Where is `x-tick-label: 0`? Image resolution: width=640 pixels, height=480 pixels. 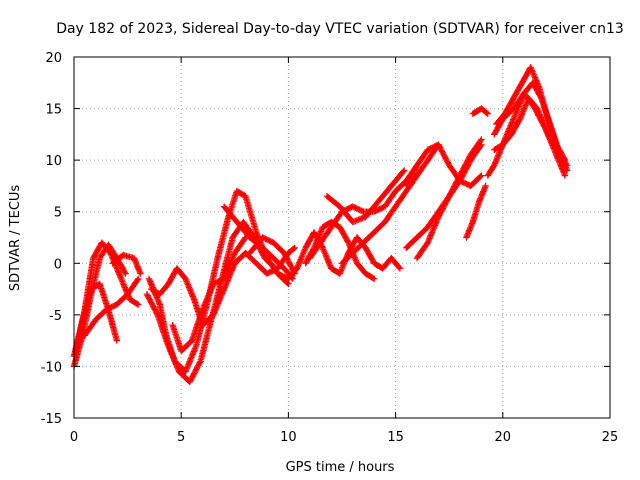
x-tick-label: 0 is located at coordinates (74, 437).